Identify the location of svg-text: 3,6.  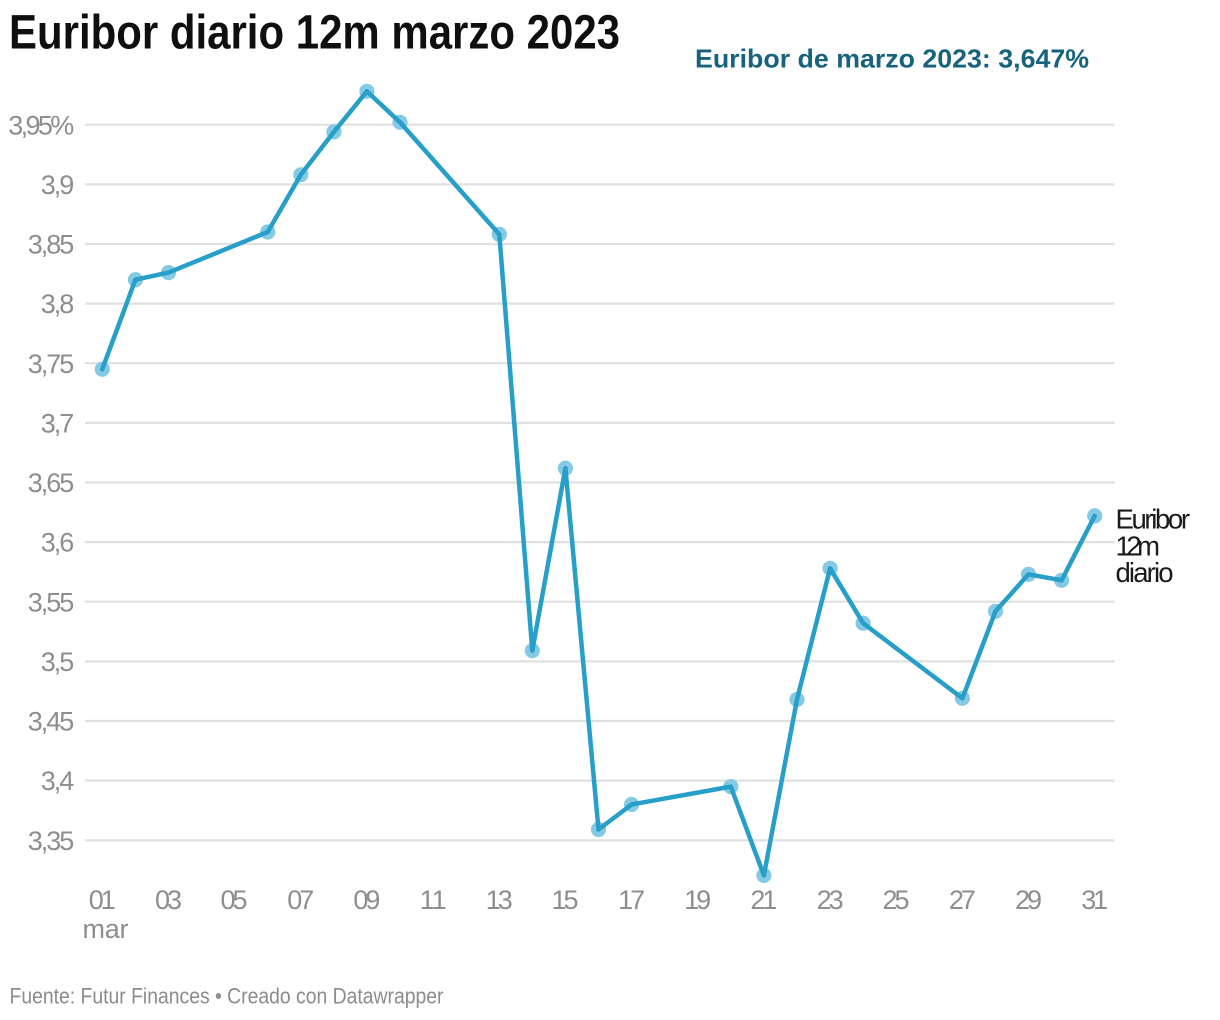
(58, 543).